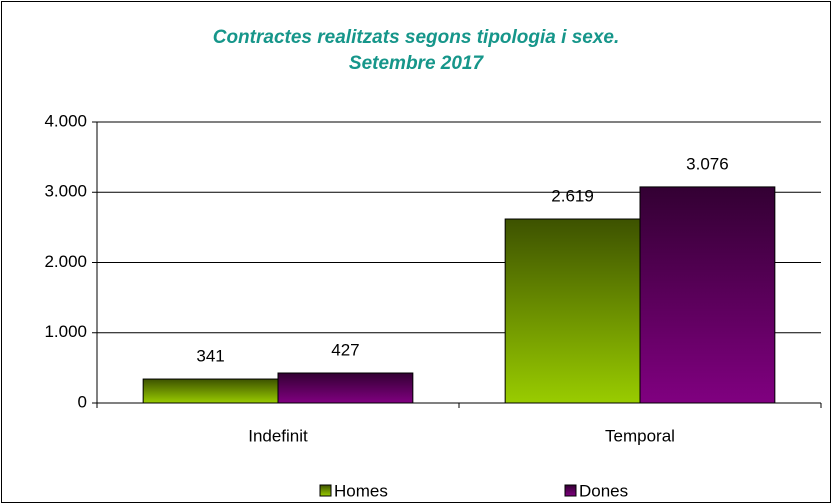 The width and height of the screenshot is (832, 504). I want to click on x-tick-label: Indefinit, so click(278, 435).